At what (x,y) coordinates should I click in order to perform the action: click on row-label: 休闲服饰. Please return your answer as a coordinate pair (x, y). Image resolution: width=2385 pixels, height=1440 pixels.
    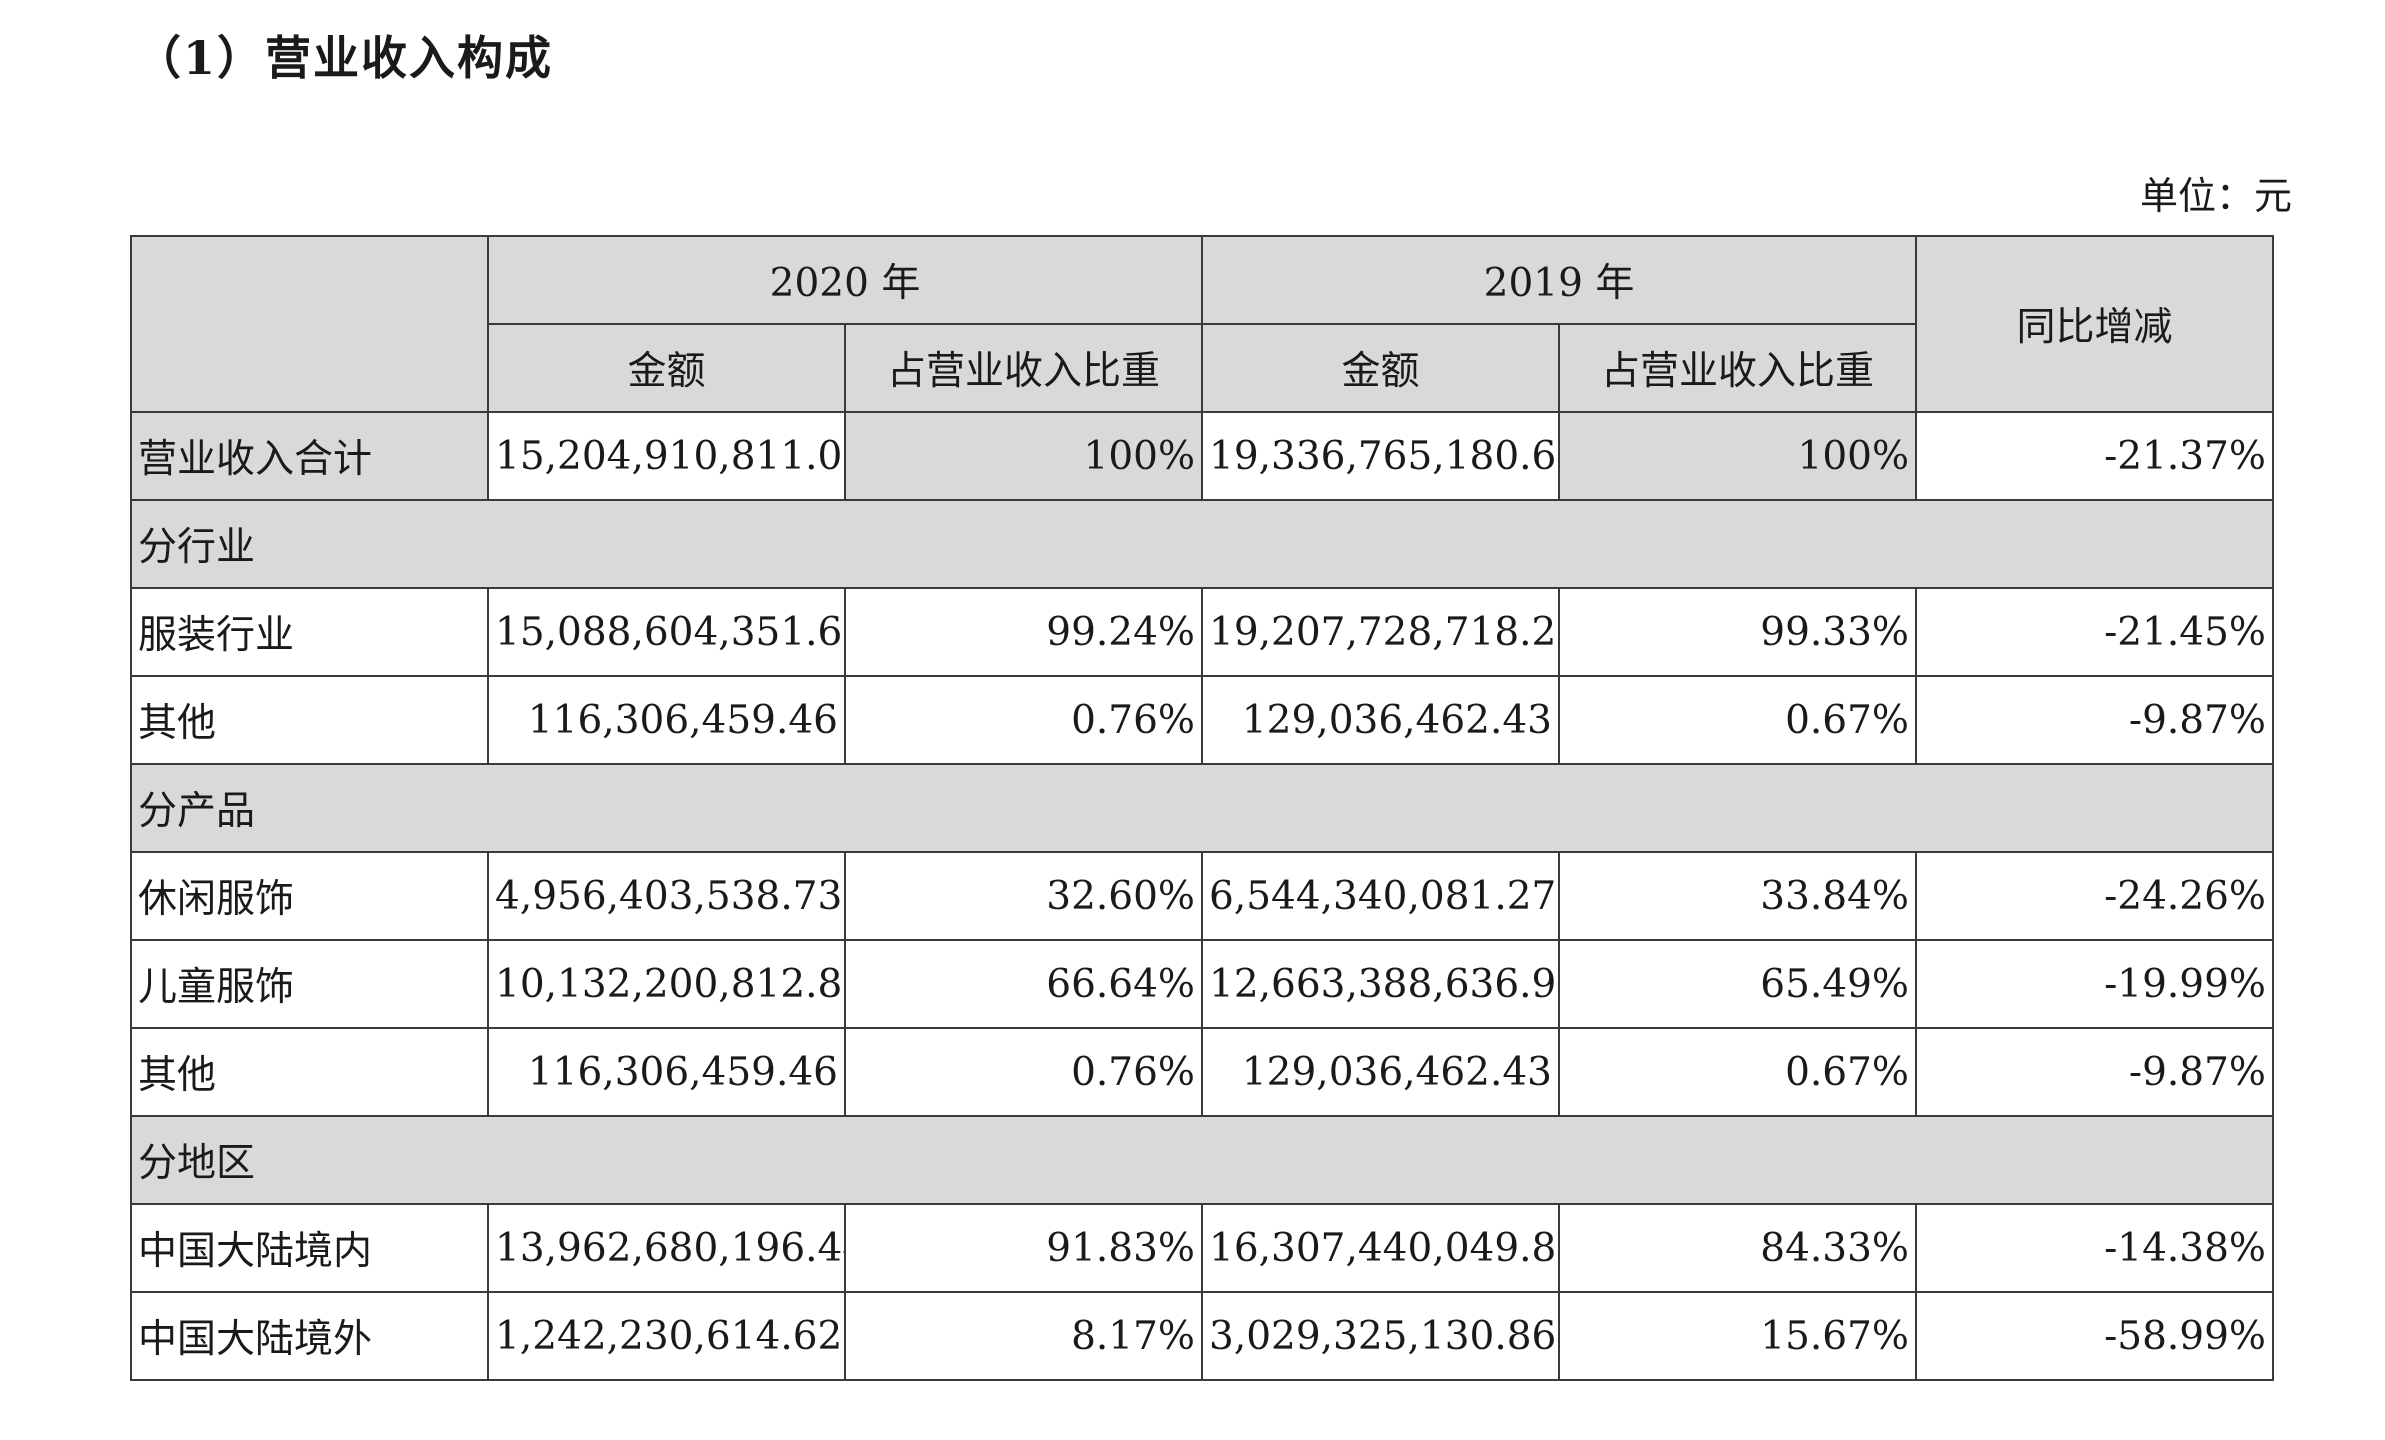
    Looking at the image, I should click on (309, 896).